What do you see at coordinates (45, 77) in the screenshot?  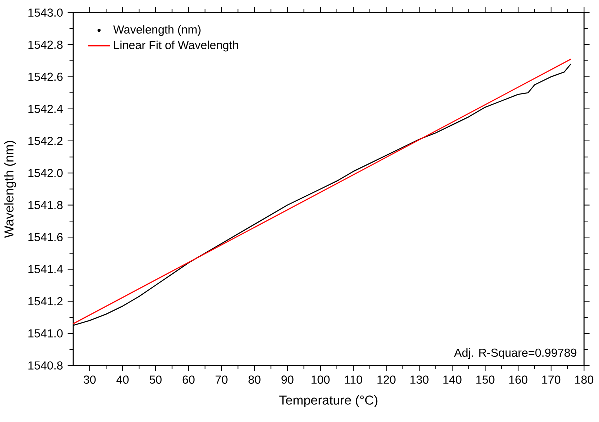 I see `y-tick-label: 1542.6` at bounding box center [45, 77].